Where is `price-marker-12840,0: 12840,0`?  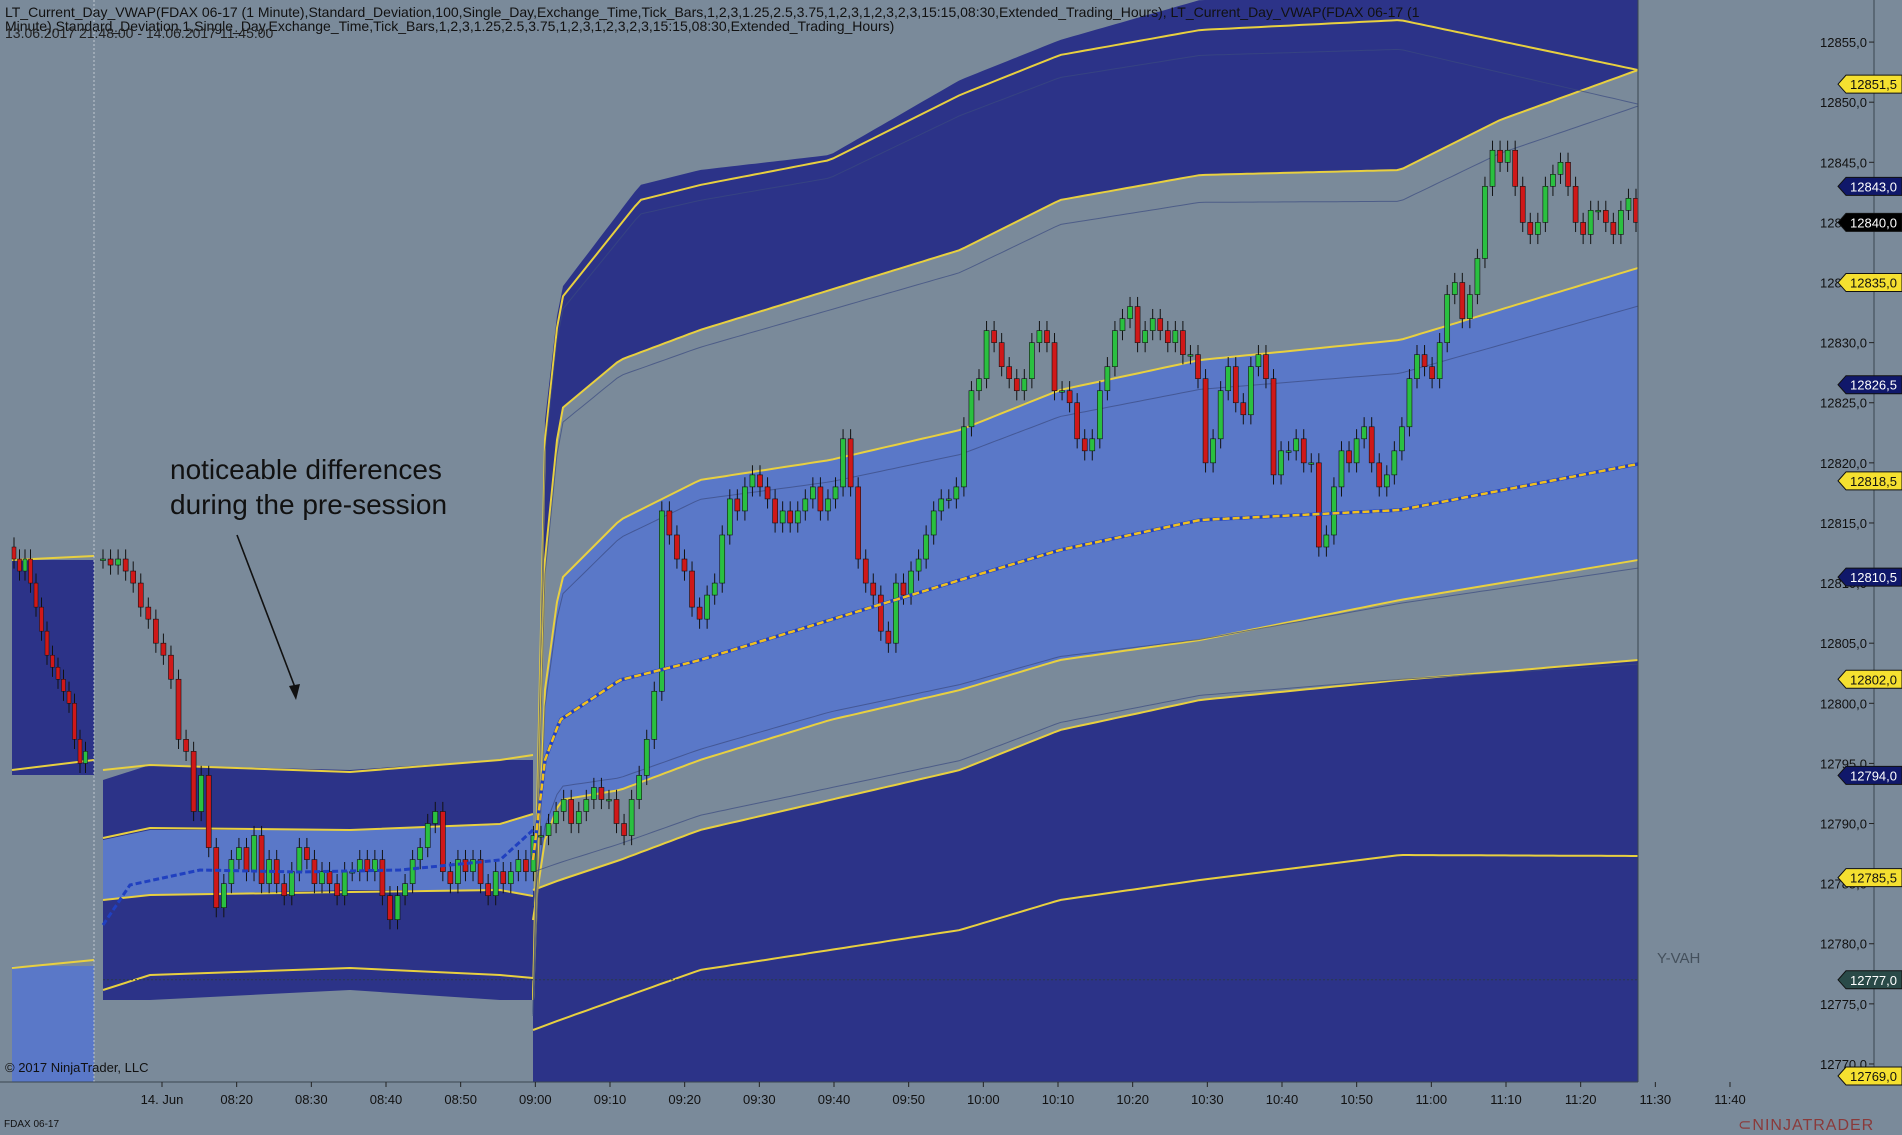
price-marker-12840,0: 12840,0 is located at coordinates (1869, 222).